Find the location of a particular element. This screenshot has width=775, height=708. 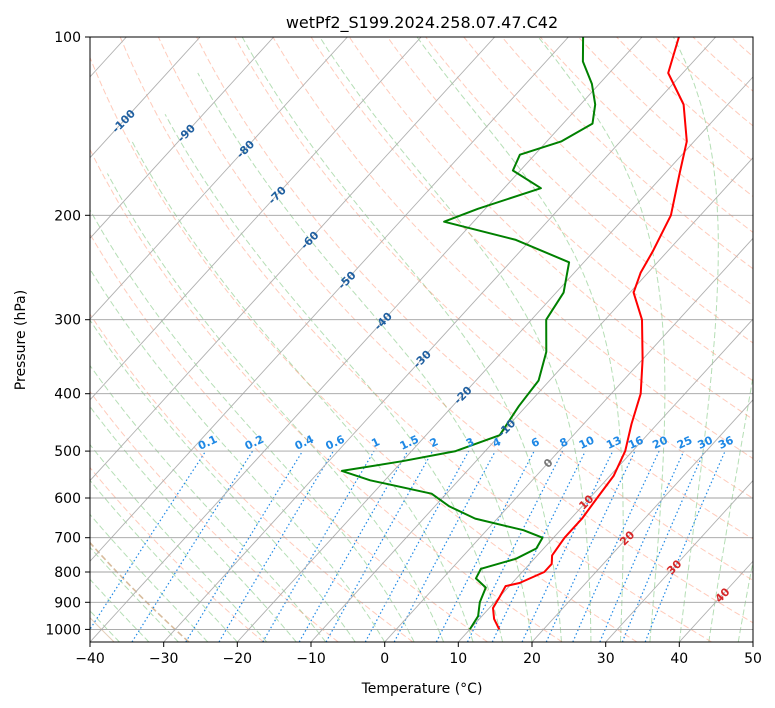

chart-title: wetPf2_S199.2024.258.07.47.C42 is located at coordinates (422, 23).